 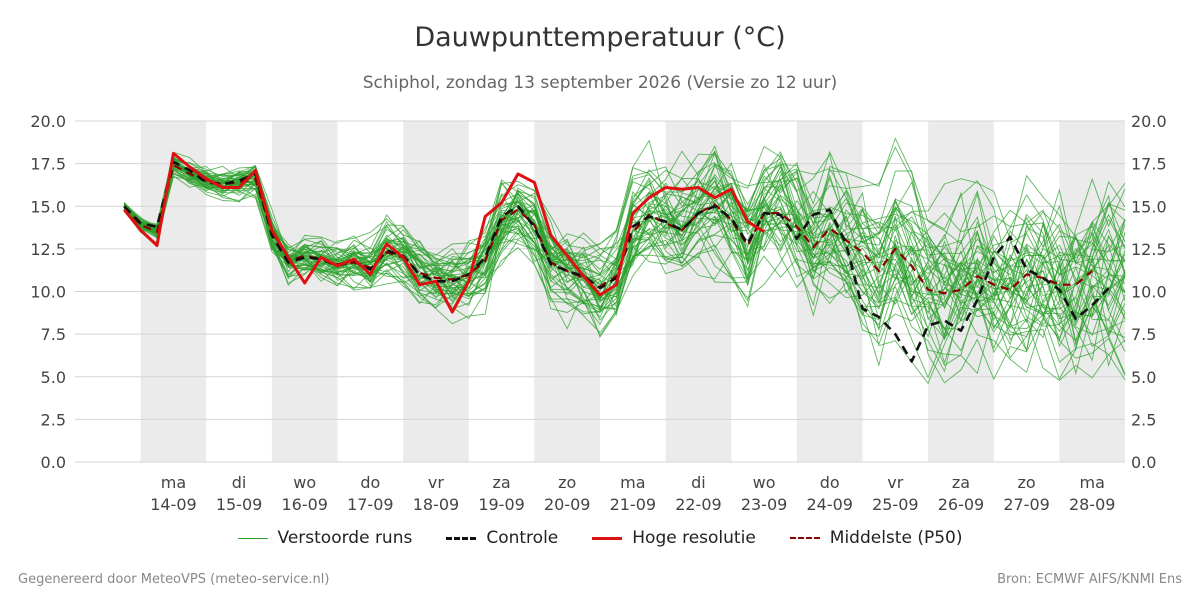 What do you see at coordinates (48, 164) in the screenshot?
I see `y-tick-label-left: 17.5` at bounding box center [48, 164].